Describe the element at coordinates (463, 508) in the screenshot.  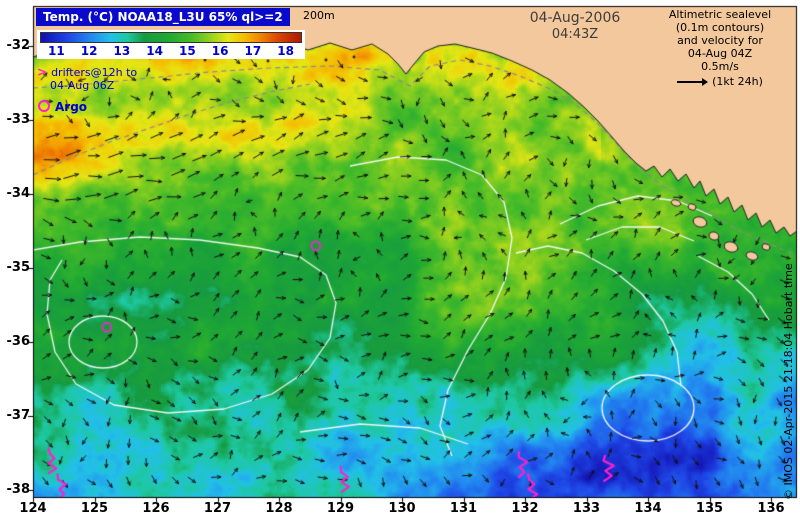
I see `x-tick-label: 131` at that location.